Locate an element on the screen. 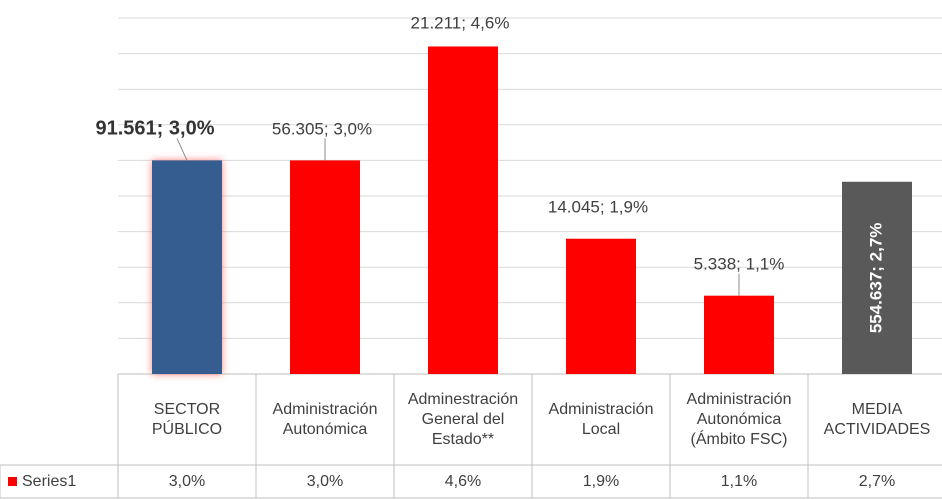  category-label: Administración Local is located at coordinates (601, 419).